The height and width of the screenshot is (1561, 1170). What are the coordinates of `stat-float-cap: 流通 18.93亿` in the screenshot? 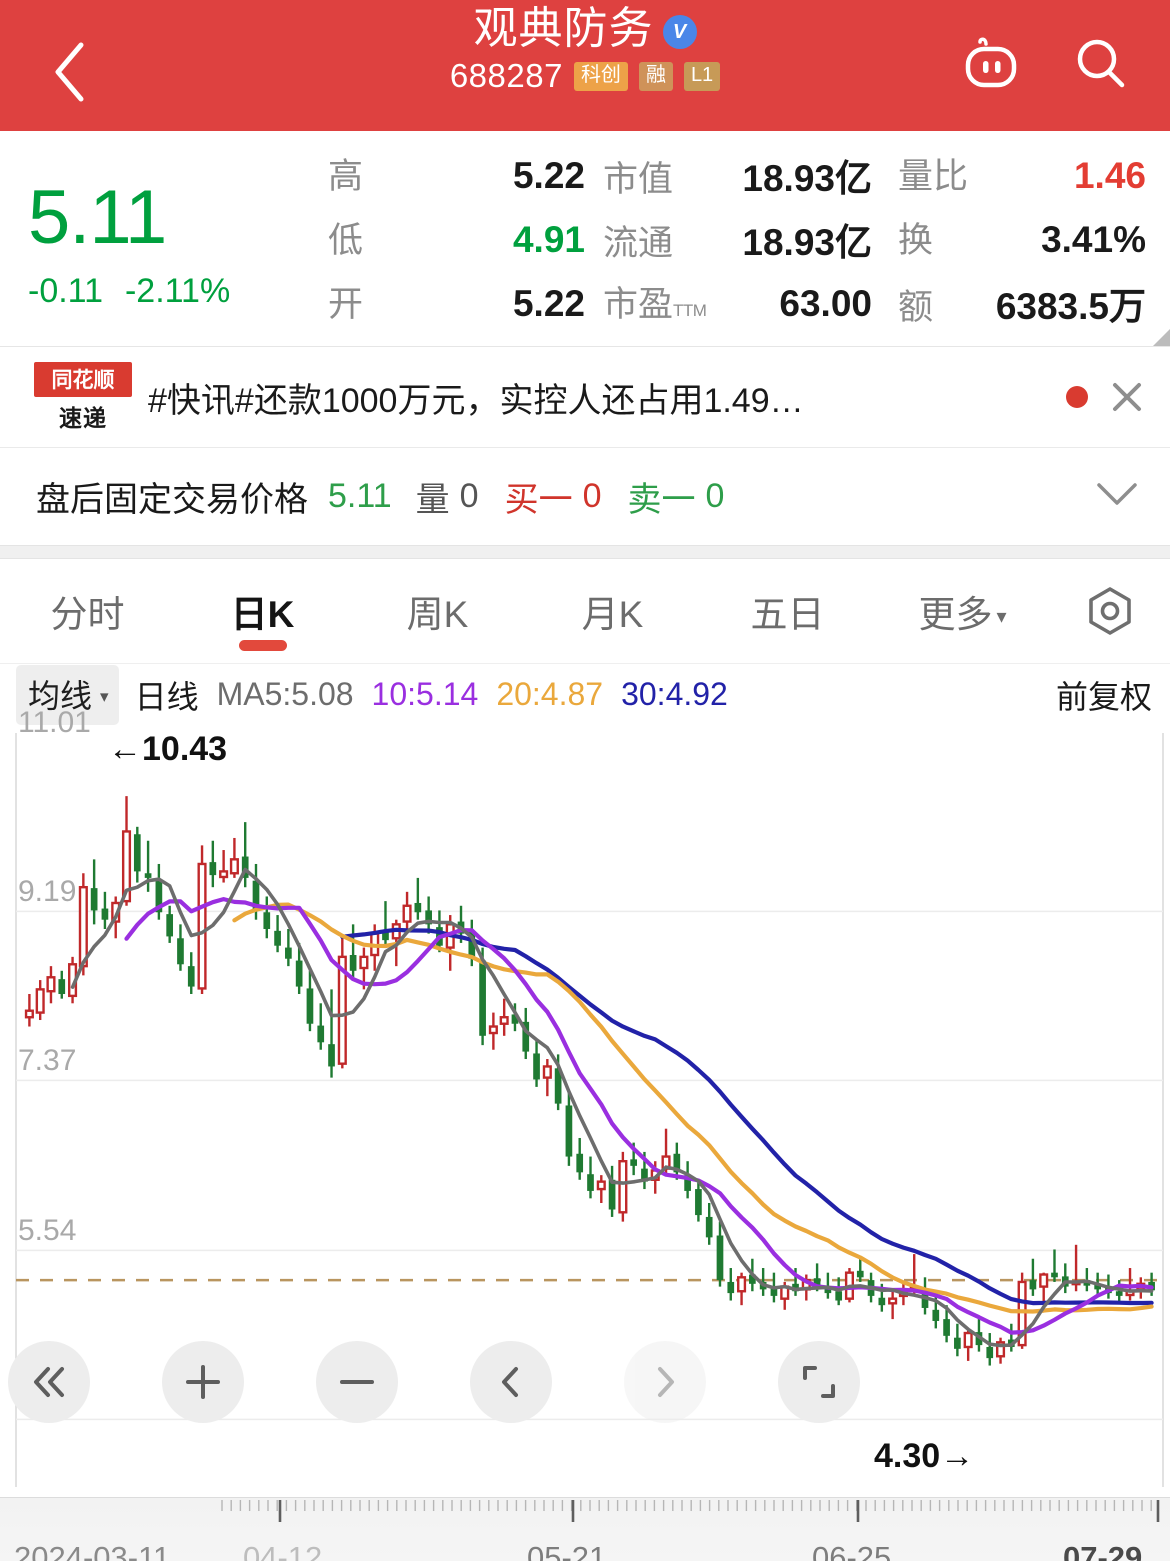 It's located at (750, 244).